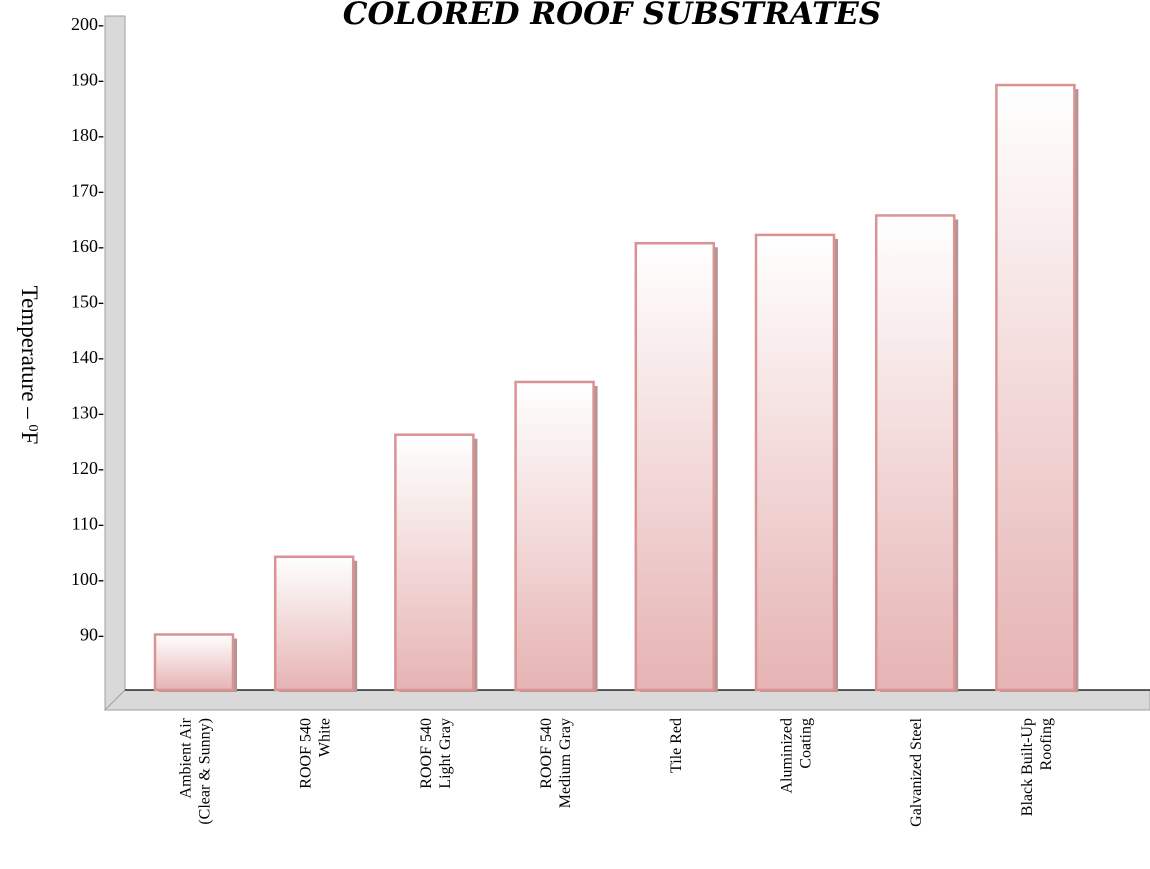  Describe the element at coordinates (87, 246) in the screenshot. I see `y-tick-label: 160-` at that location.